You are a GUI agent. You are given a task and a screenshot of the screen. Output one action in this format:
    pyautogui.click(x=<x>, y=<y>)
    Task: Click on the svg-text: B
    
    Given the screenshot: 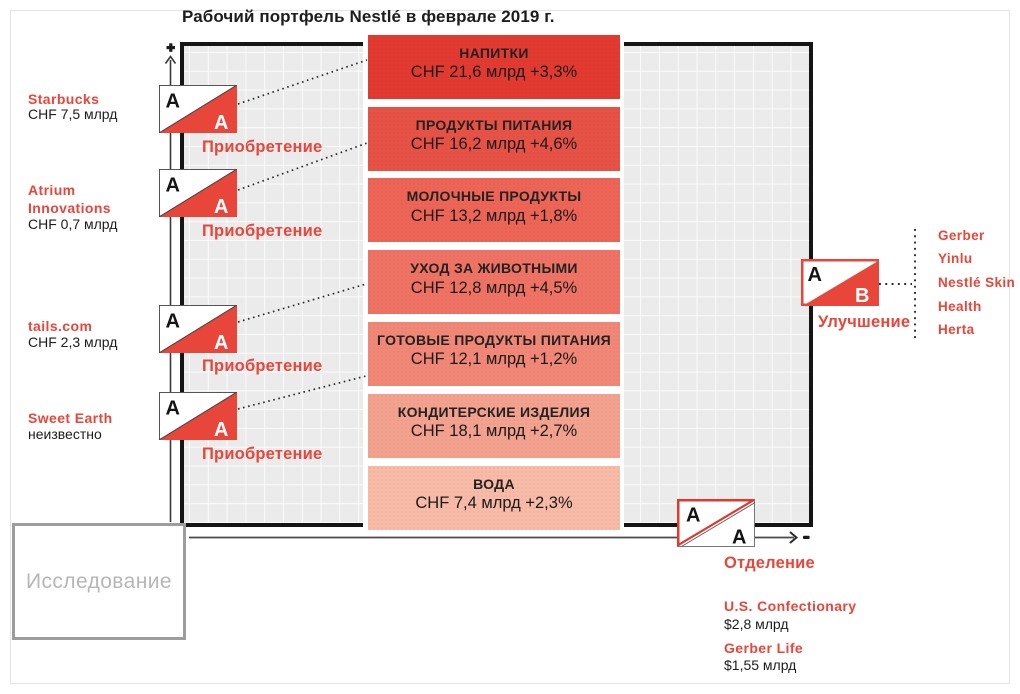 What is the action you would take?
    pyautogui.click(x=862, y=295)
    